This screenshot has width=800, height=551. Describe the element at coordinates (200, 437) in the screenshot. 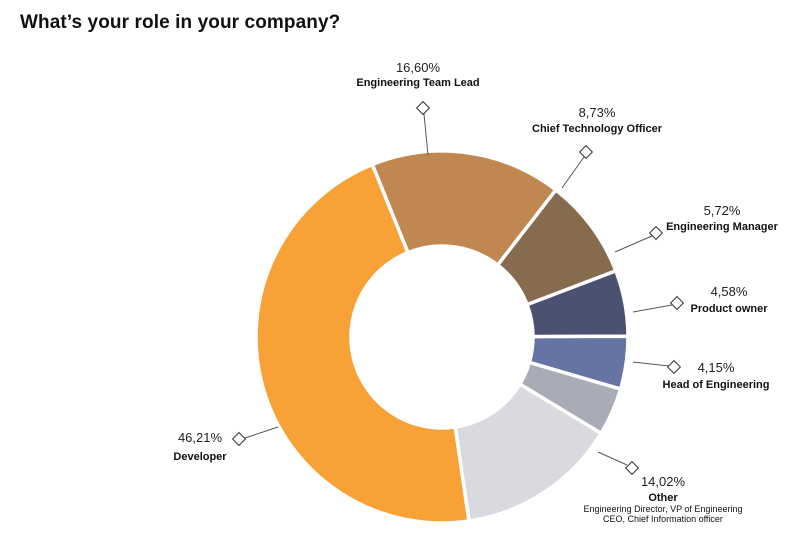

I see `data-label-developer: 46,21%` at that location.